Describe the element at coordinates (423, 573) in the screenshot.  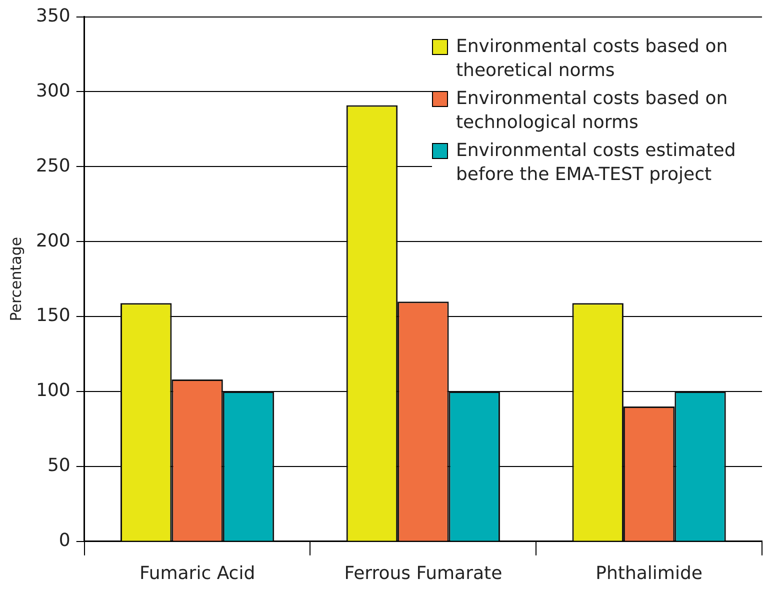
I see `x-tick-label: Ferrous Fumarate` at that location.